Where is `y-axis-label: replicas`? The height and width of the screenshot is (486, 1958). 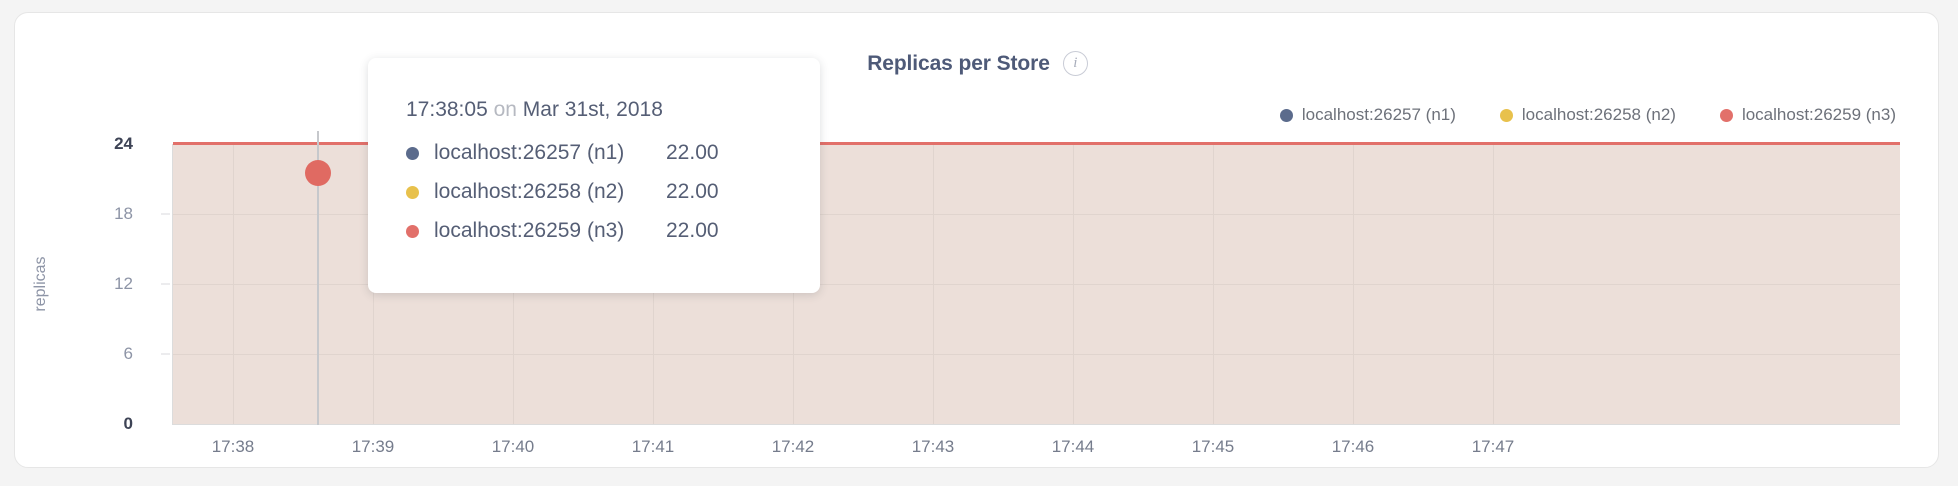 y-axis-label: replicas is located at coordinates (40, 284).